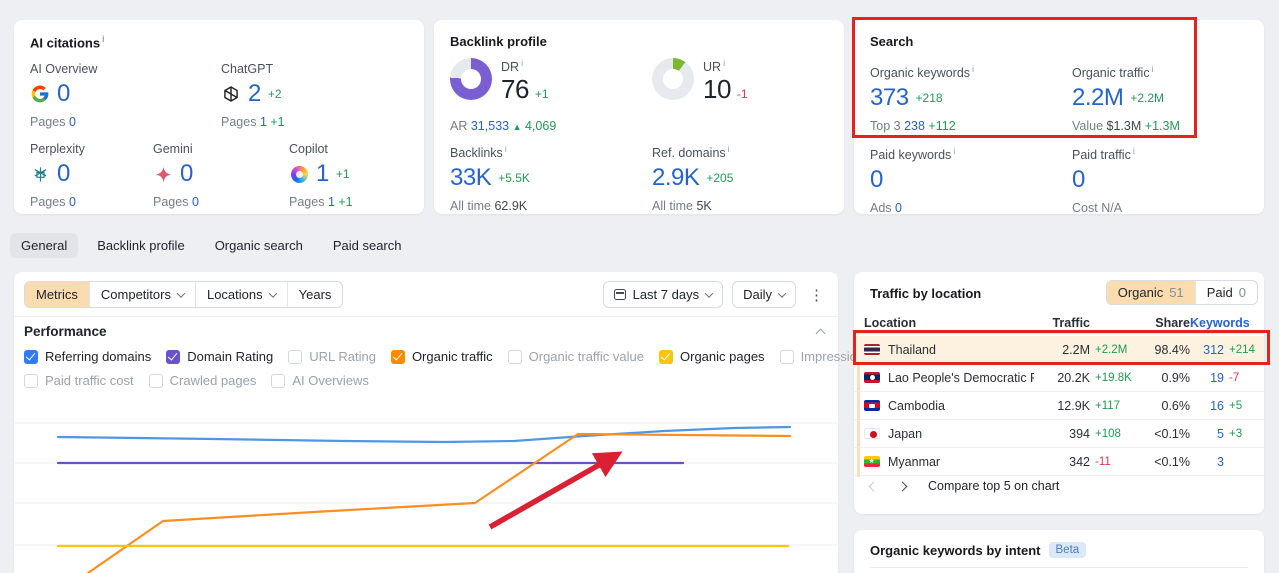 The image size is (1279, 573). What do you see at coordinates (299, 174) in the screenshot?
I see `copilot-icon` at bounding box center [299, 174].